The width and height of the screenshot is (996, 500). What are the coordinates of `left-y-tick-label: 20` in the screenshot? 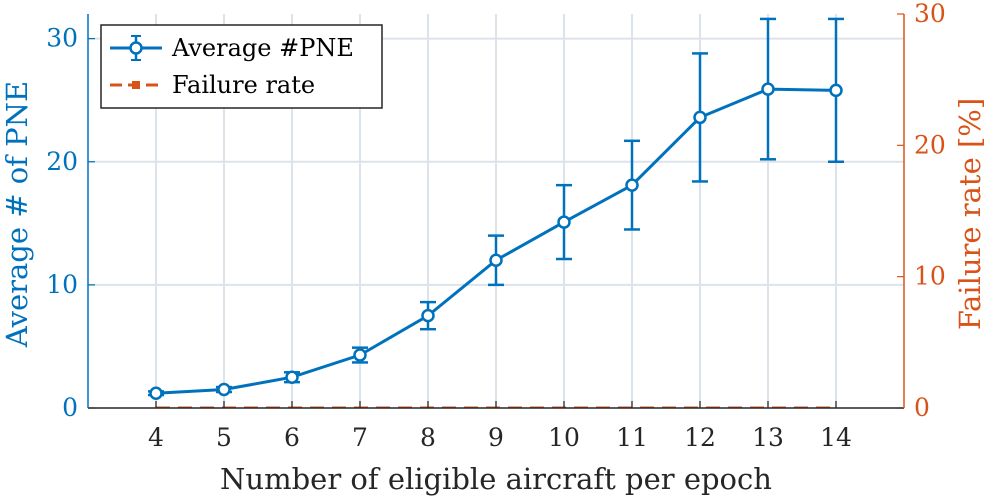 It's located at (62, 161).